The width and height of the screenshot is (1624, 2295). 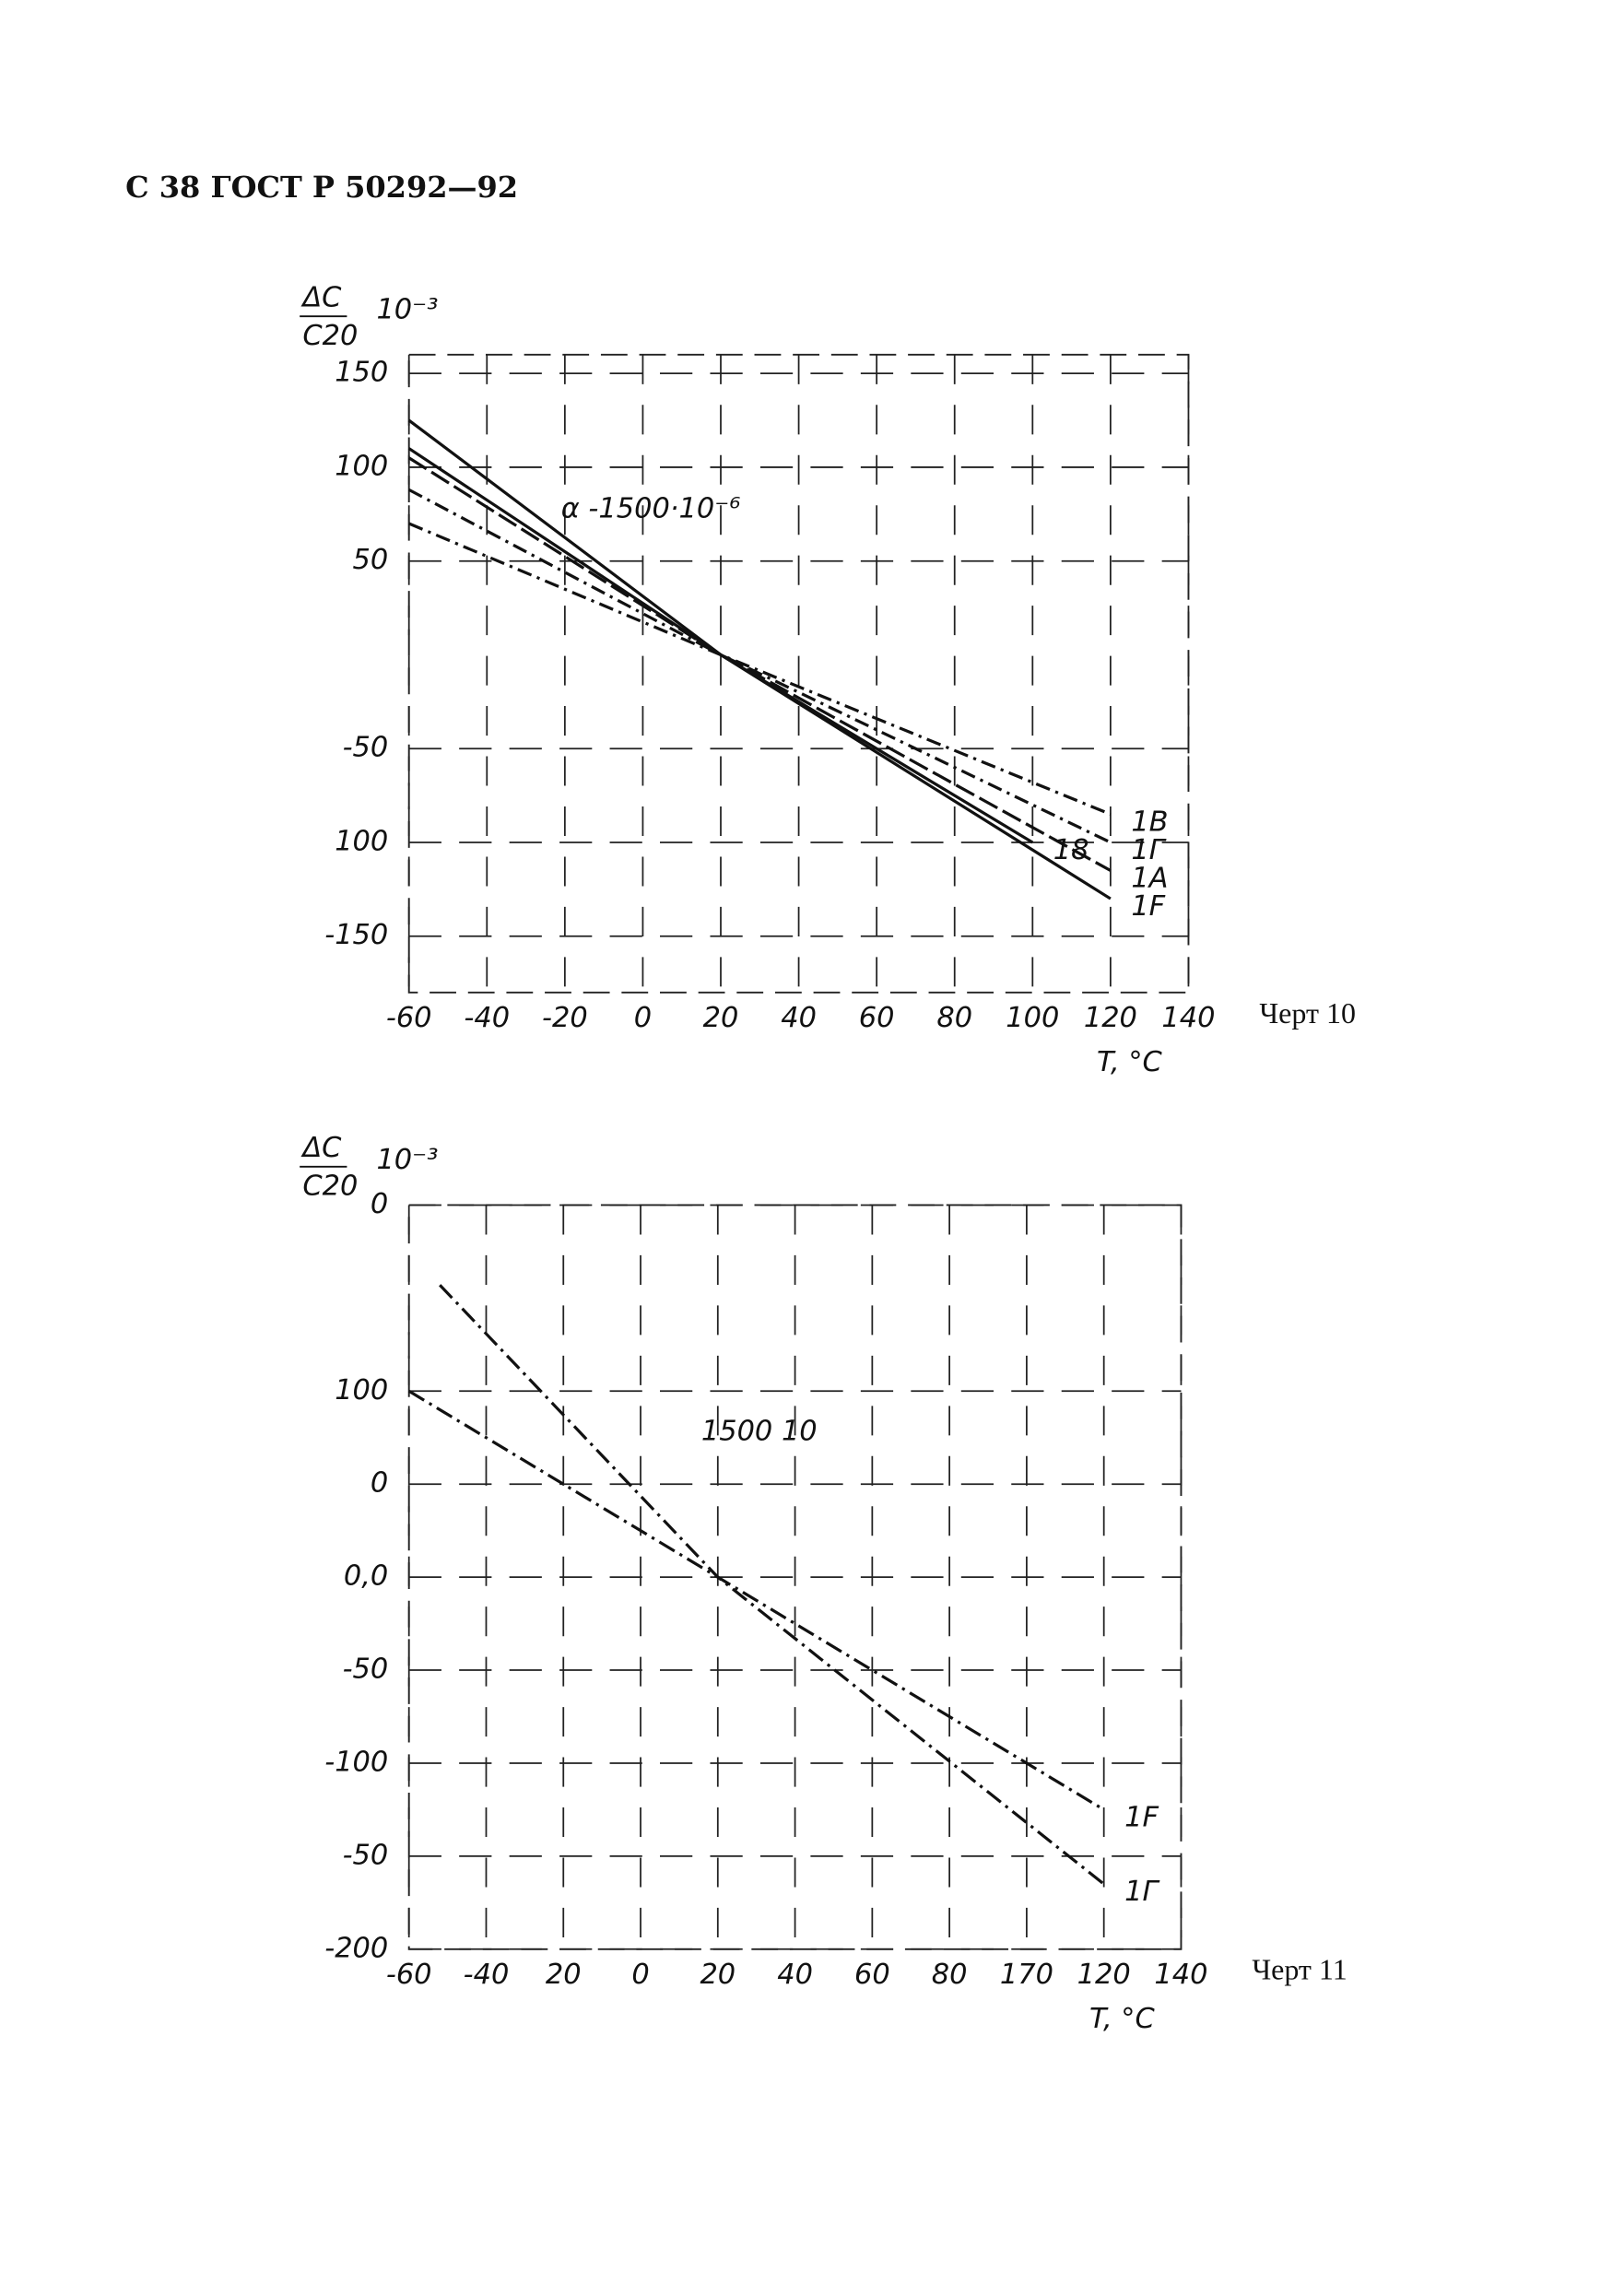 What do you see at coordinates (1071, 850) in the screenshot?
I see `series-label: 18` at bounding box center [1071, 850].